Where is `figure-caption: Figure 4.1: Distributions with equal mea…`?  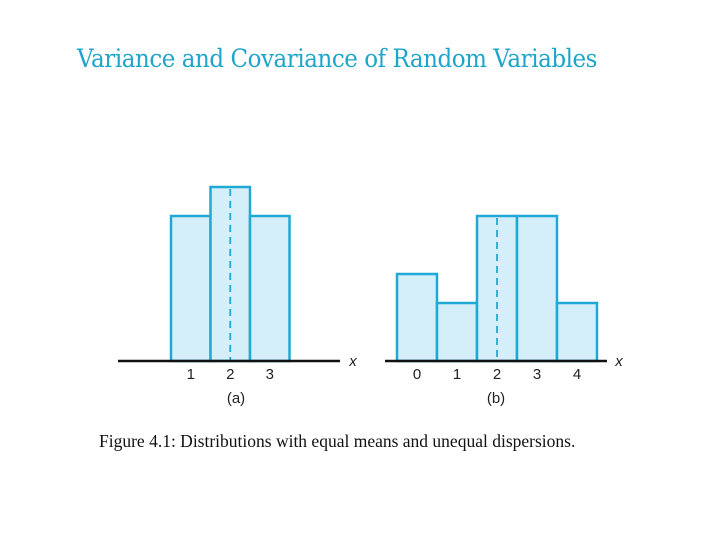 figure-caption: Figure 4.1: Distributions with equal mea… is located at coordinates (337, 441).